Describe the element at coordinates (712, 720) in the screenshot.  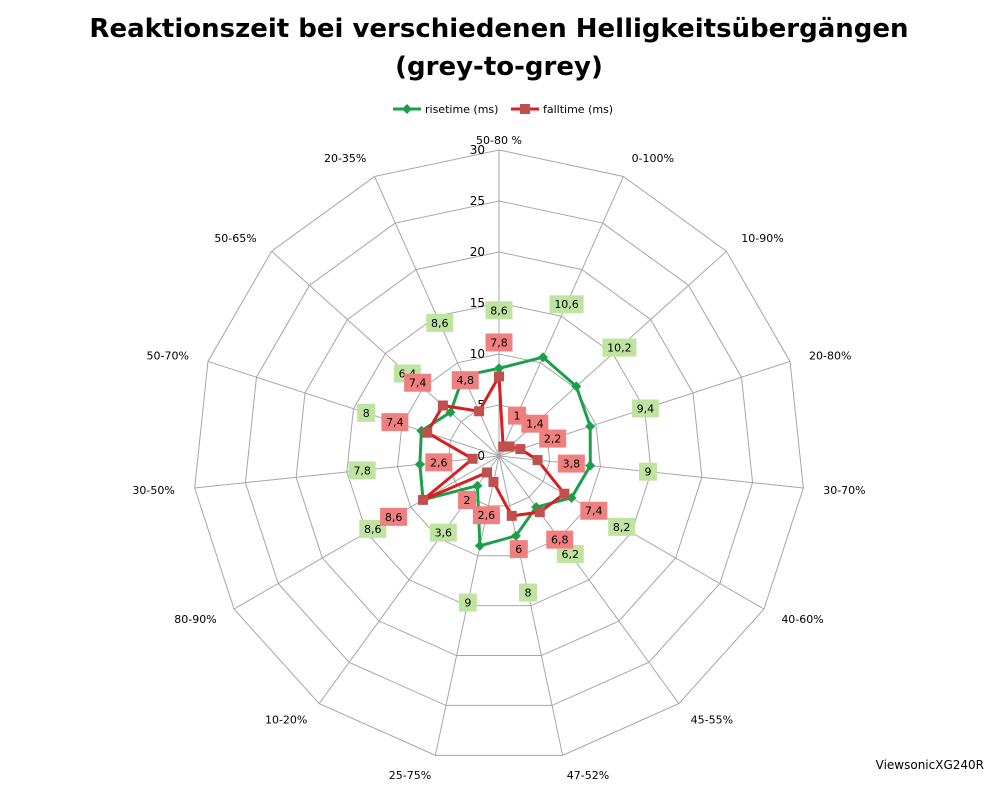
I see `category-label: 45-55%` at that location.